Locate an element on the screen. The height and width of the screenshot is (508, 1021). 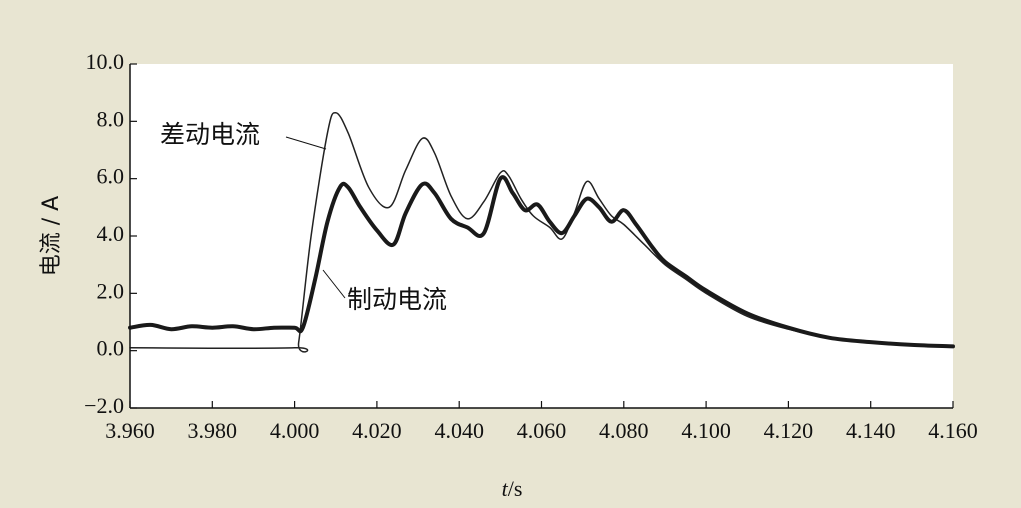
y-tick-label: 4.0 is located at coordinates (111, 233).